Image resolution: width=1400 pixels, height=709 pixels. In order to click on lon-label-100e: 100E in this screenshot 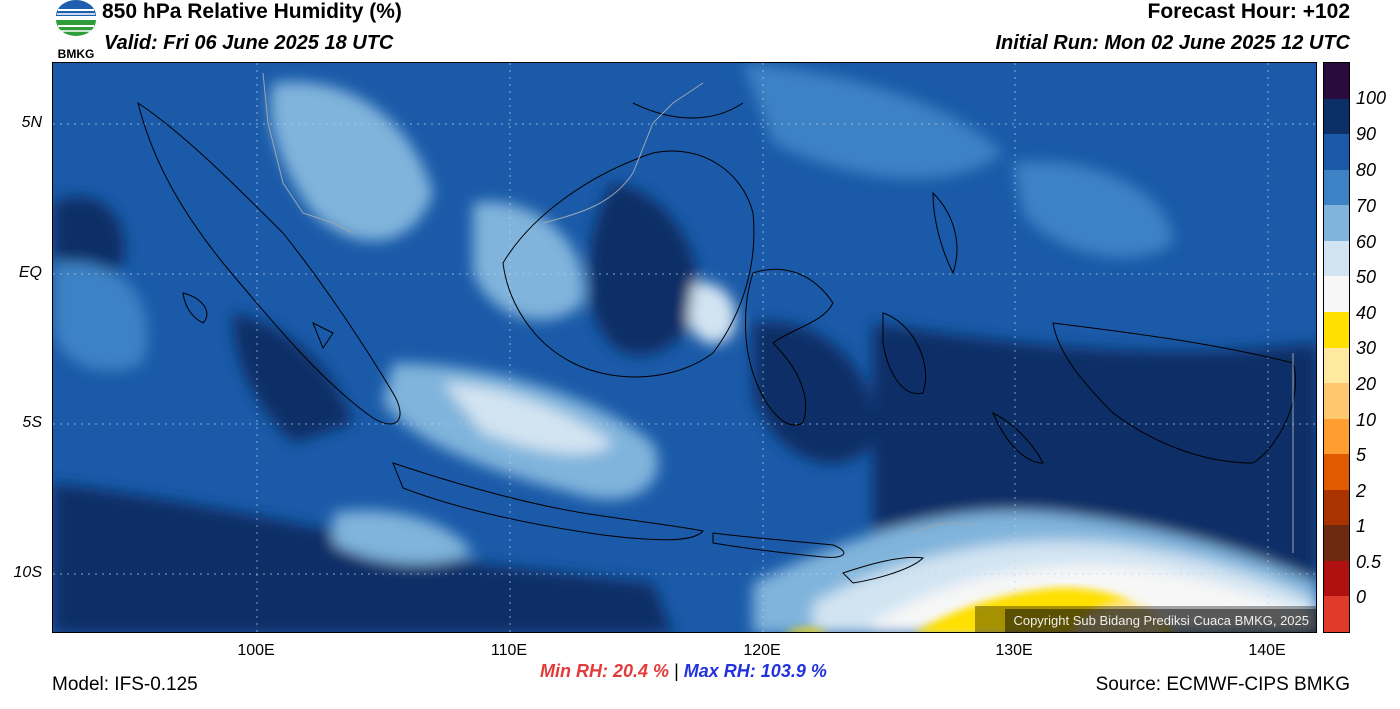, I will do `click(256, 650)`.